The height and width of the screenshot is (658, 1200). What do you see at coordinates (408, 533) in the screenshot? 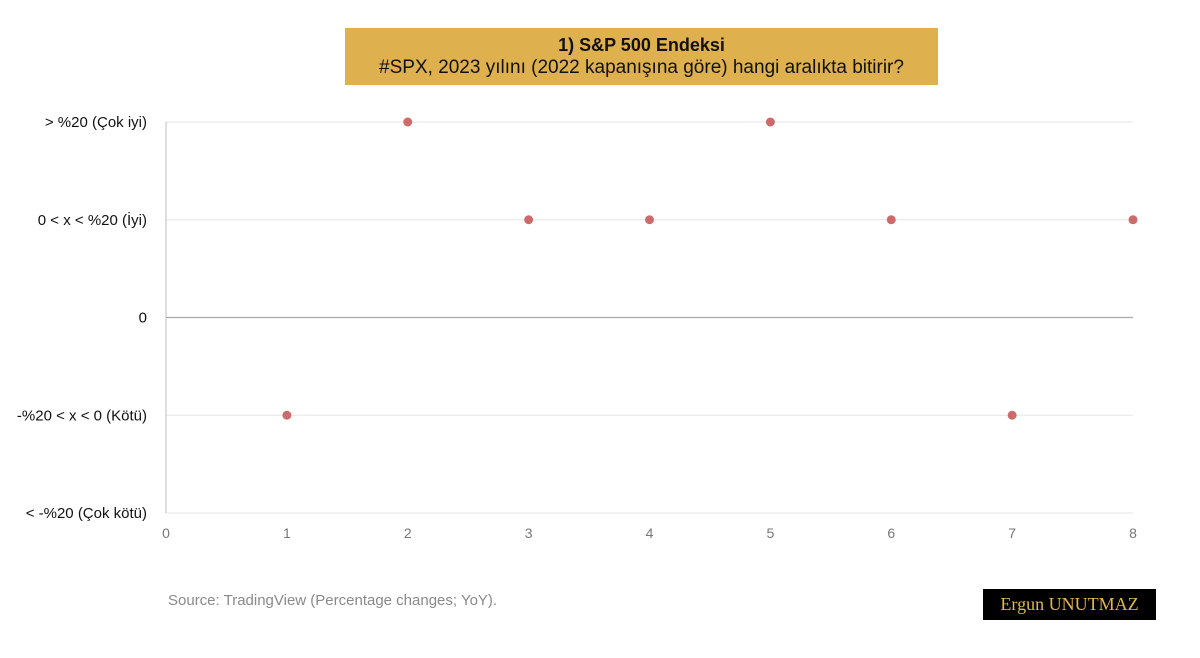
I see `x-tick-label: 2` at bounding box center [408, 533].